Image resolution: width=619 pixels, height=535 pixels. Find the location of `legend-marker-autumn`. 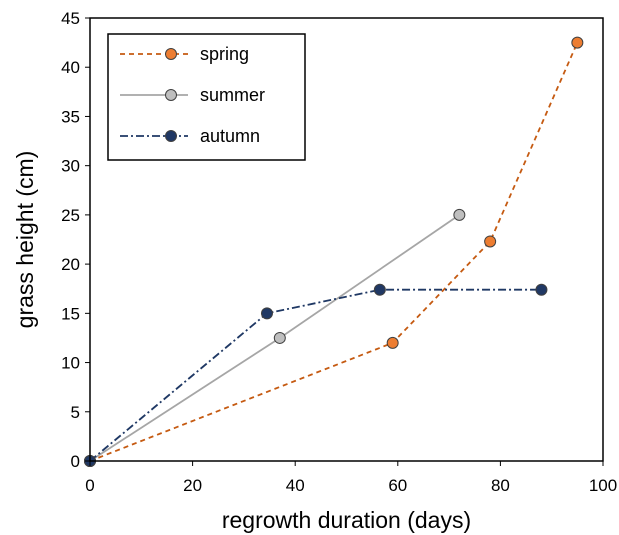

legend-marker-autumn is located at coordinates (171, 136).